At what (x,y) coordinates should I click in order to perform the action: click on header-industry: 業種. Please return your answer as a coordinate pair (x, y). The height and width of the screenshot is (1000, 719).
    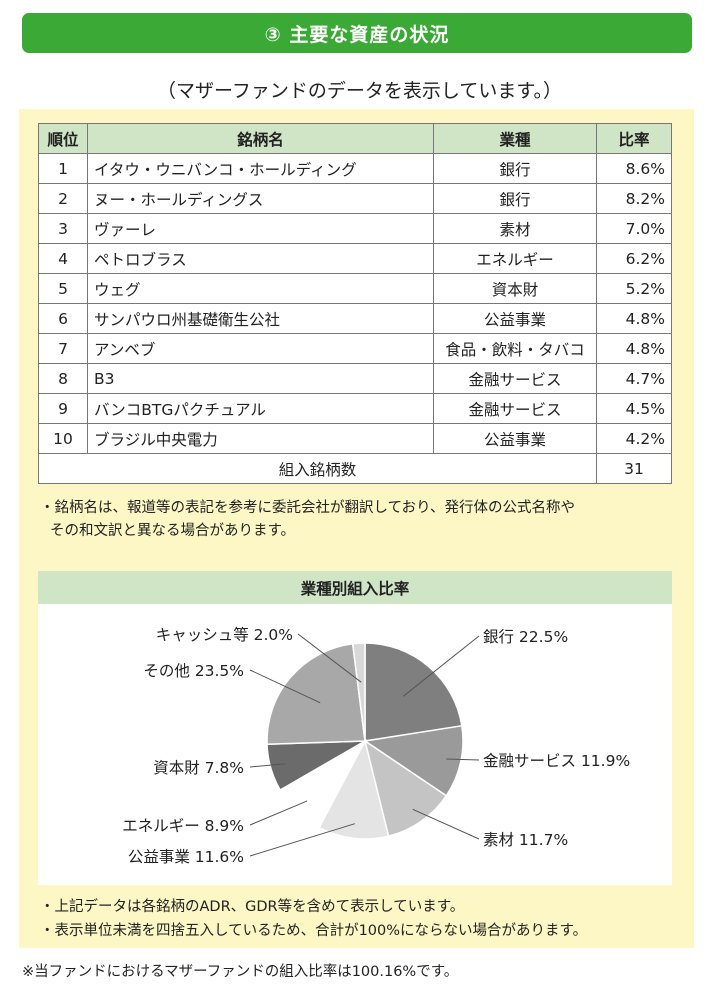
    Looking at the image, I should click on (515, 138).